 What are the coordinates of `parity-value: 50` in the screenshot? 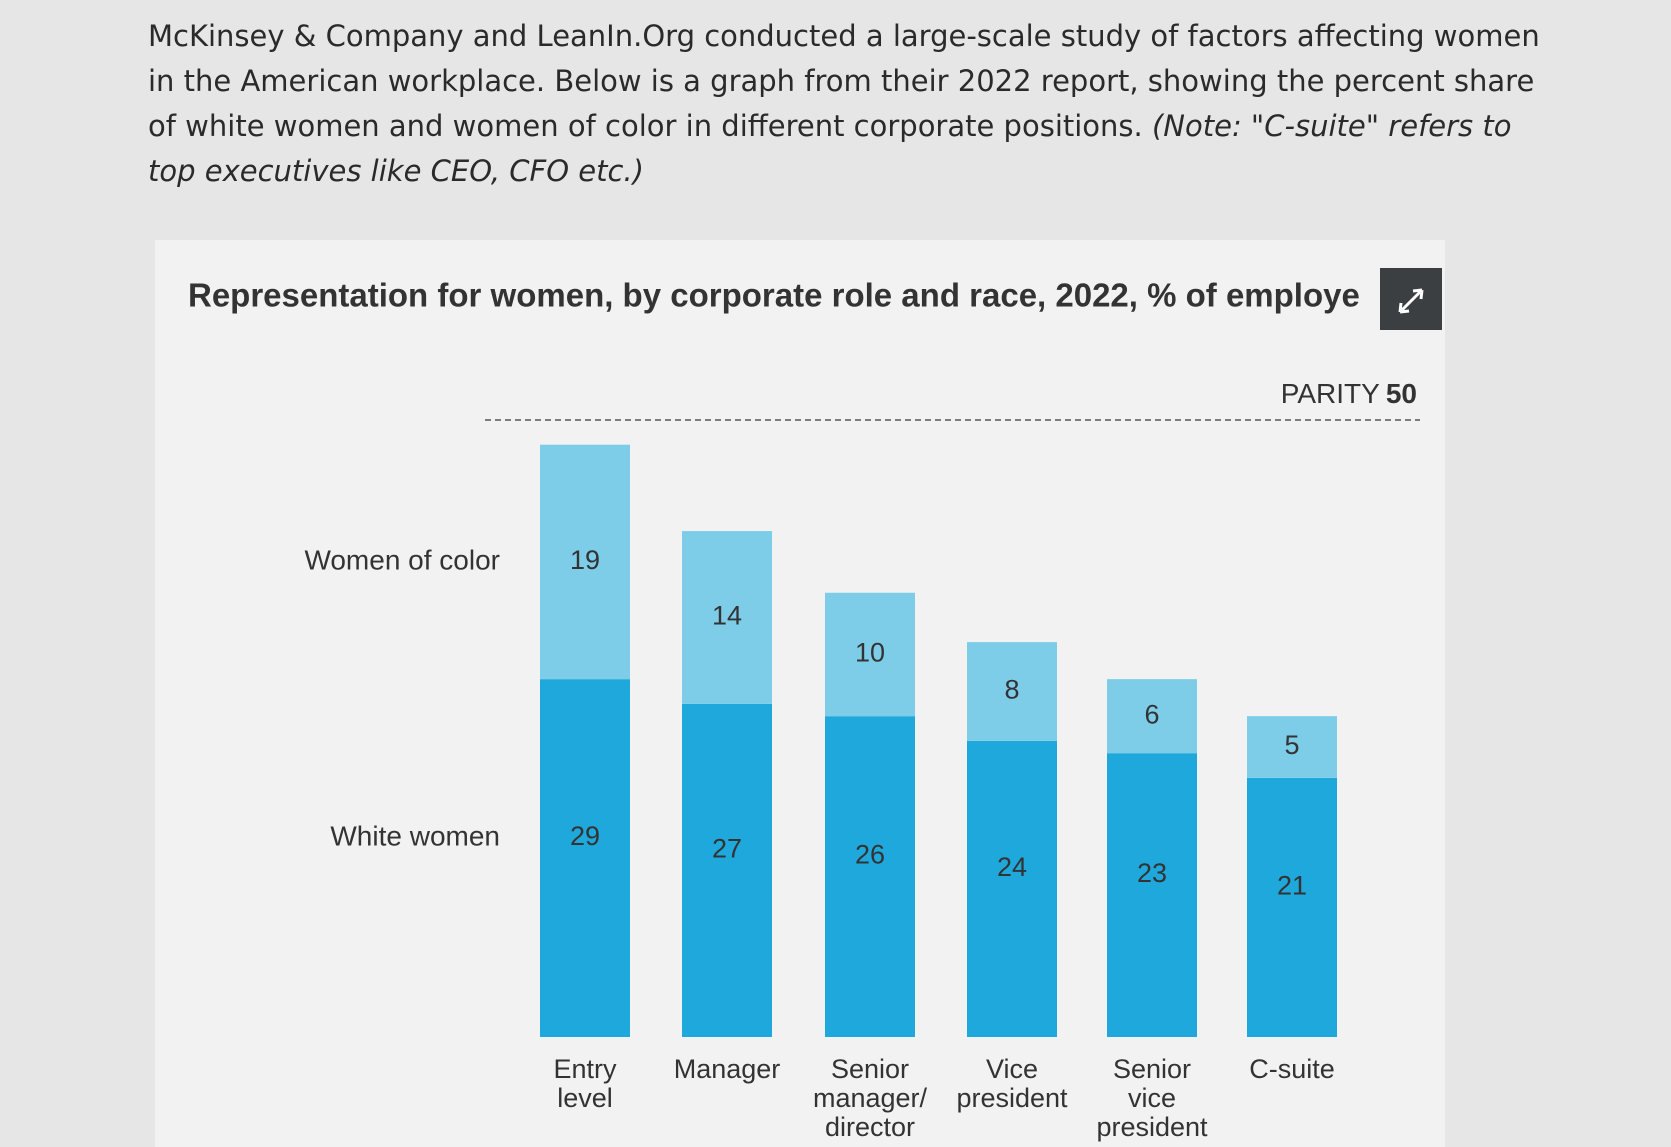 It's located at (1401, 393).